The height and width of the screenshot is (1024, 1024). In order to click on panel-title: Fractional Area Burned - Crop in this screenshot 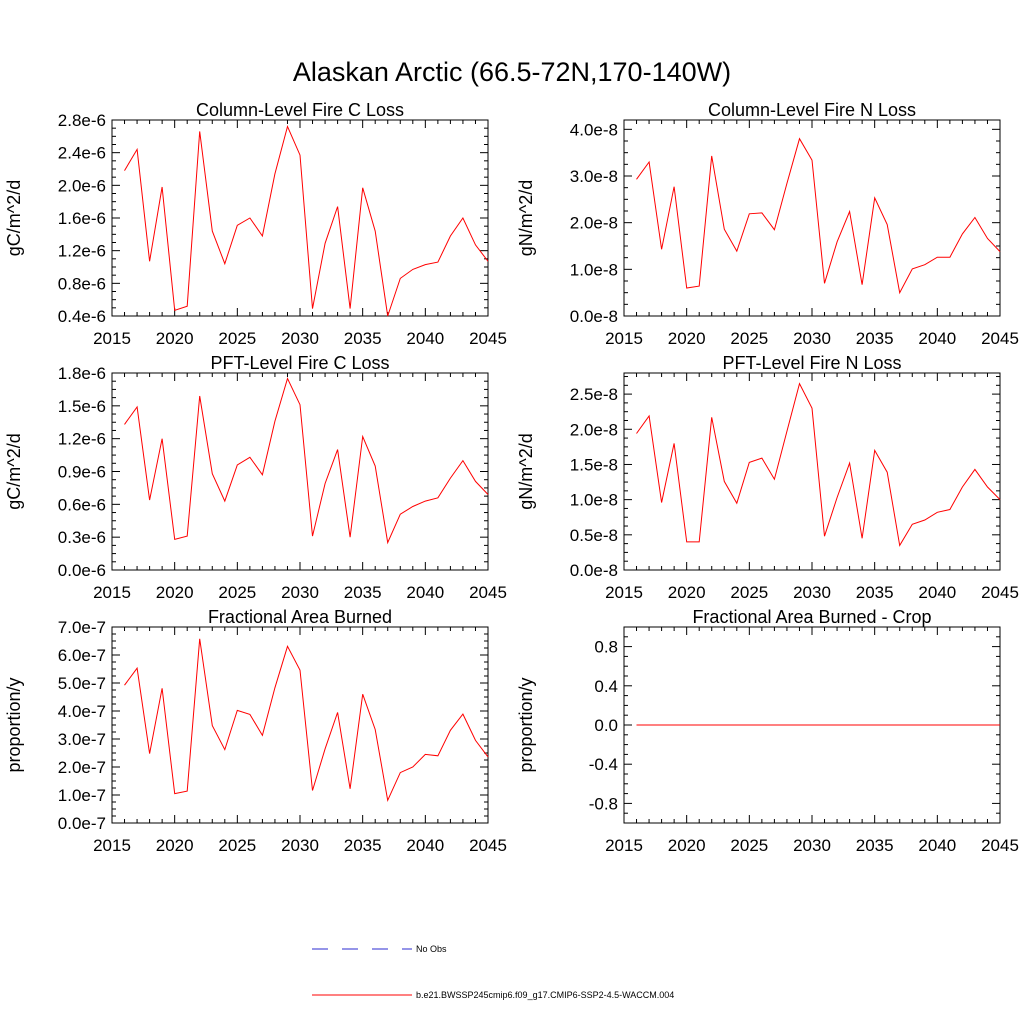, I will do `click(811, 617)`.